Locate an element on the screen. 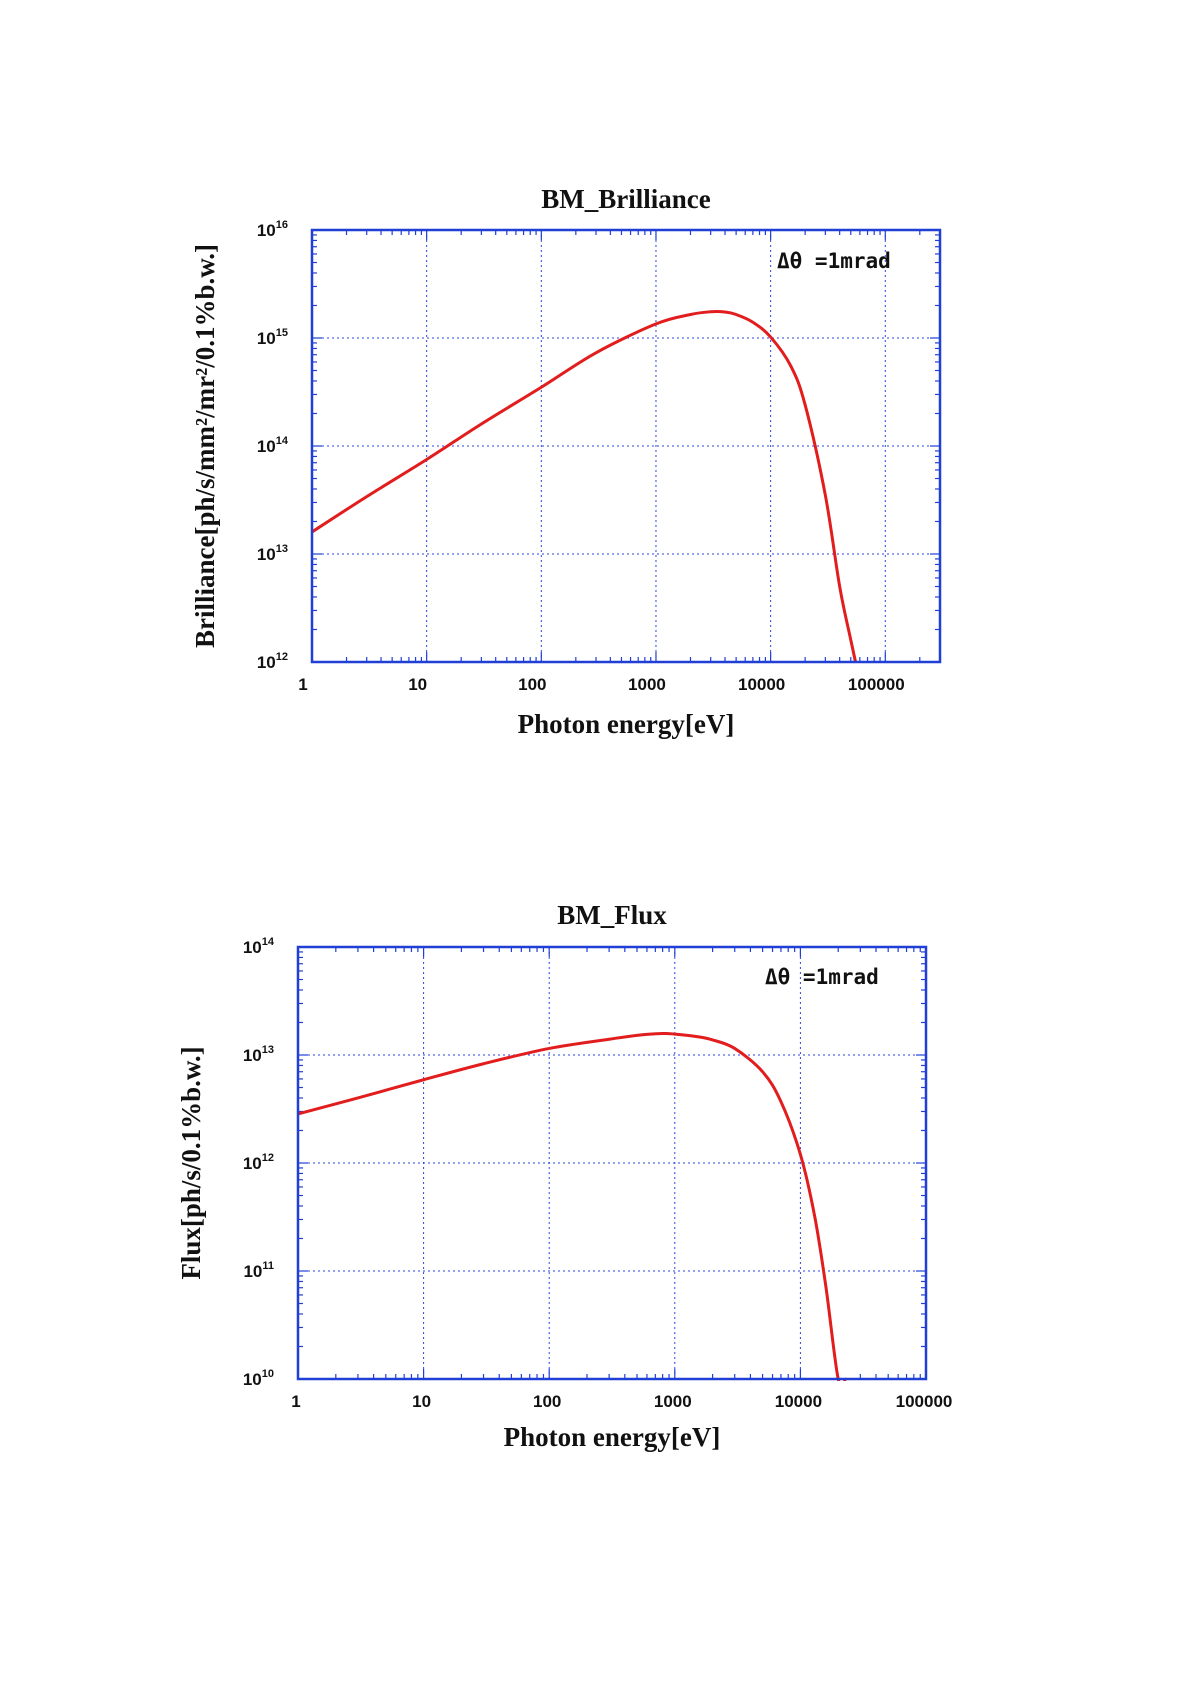 This screenshot has width=1190, height=1683. y-tick-label: 1010 is located at coordinates (258, 1378).